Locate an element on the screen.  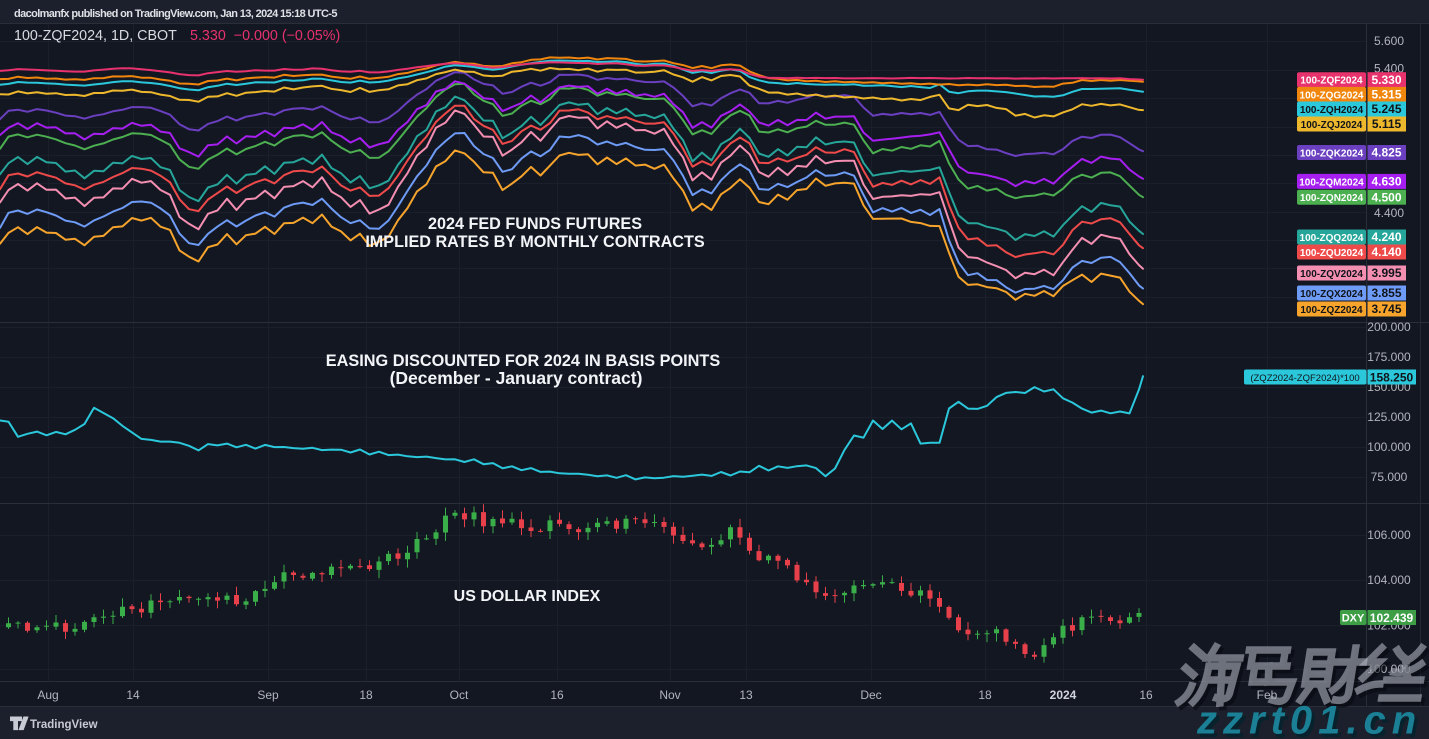
svg-text: 100-ZQZ2024 is located at coordinates (1331, 310).